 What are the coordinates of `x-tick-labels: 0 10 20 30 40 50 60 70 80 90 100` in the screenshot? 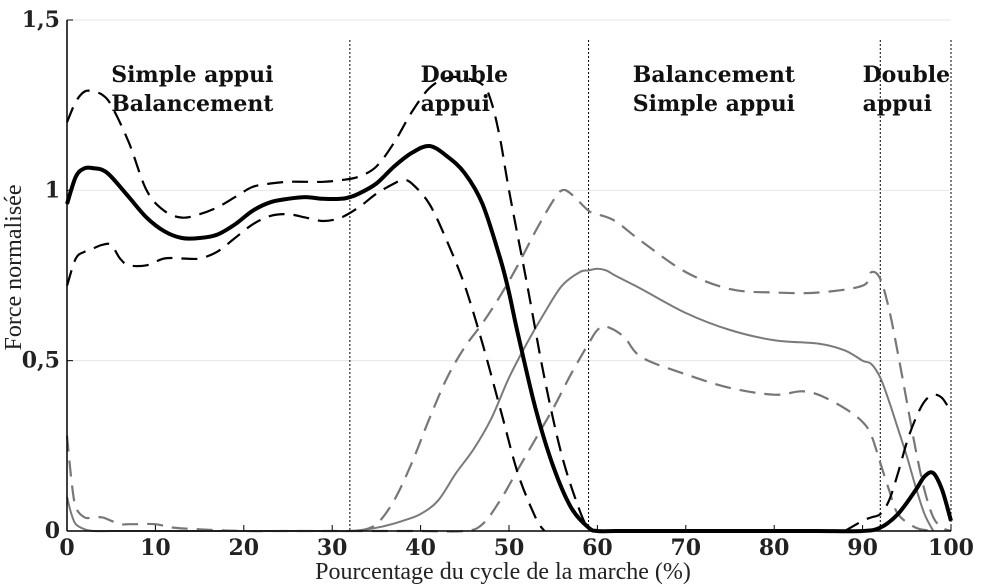 It's located at (516, 543).